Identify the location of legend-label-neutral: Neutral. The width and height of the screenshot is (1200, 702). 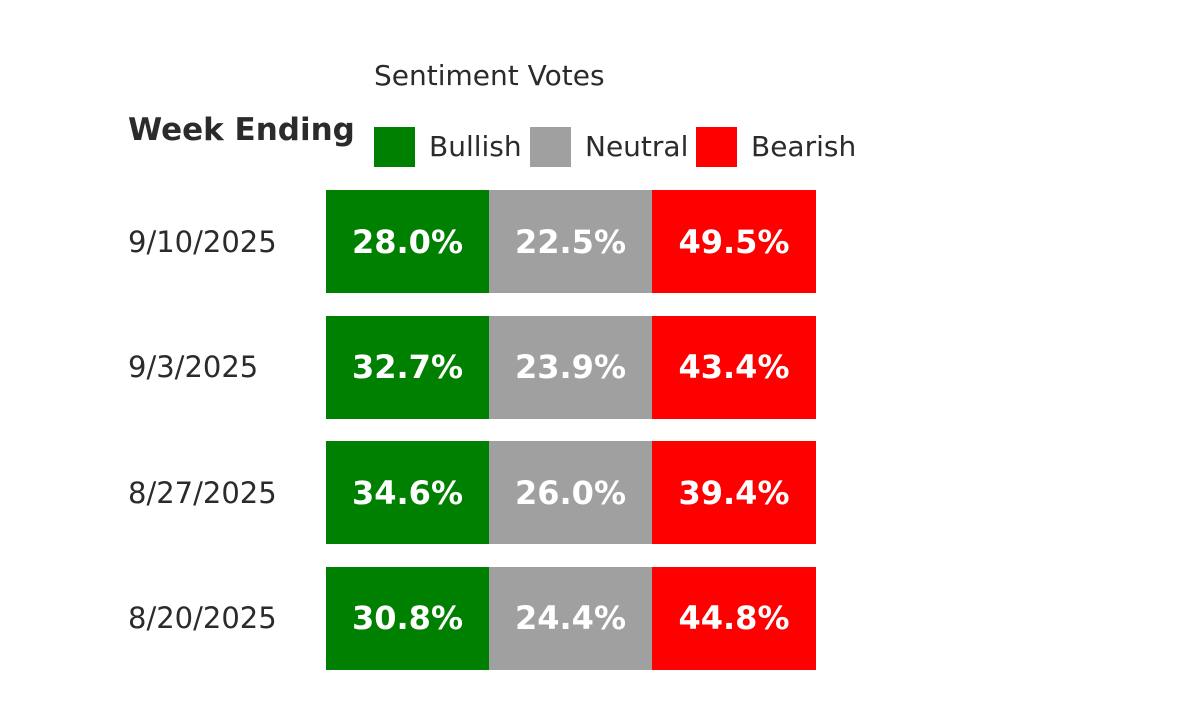
(637, 146).